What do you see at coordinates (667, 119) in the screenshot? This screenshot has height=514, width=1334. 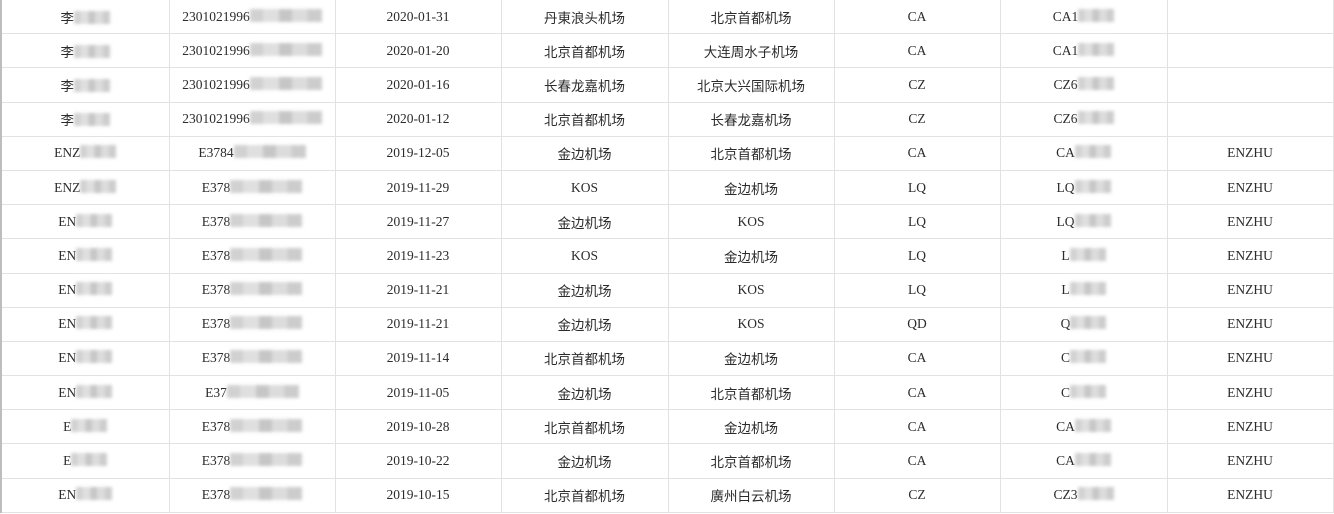 I see `table-row: 李 2301021996 2020-01-12 北京首都机场 长春龙嘉机场 CZ CZ6` at bounding box center [667, 119].